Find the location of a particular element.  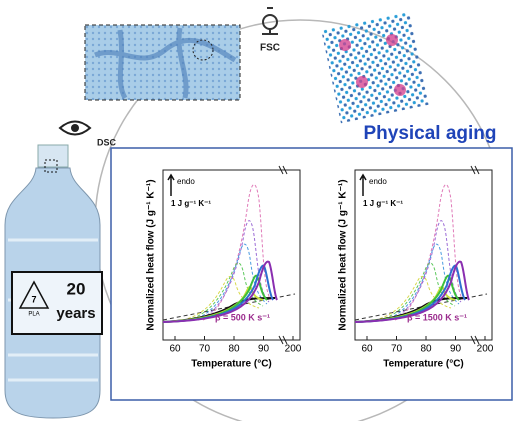

lattice-image is located at coordinates (375, 67).